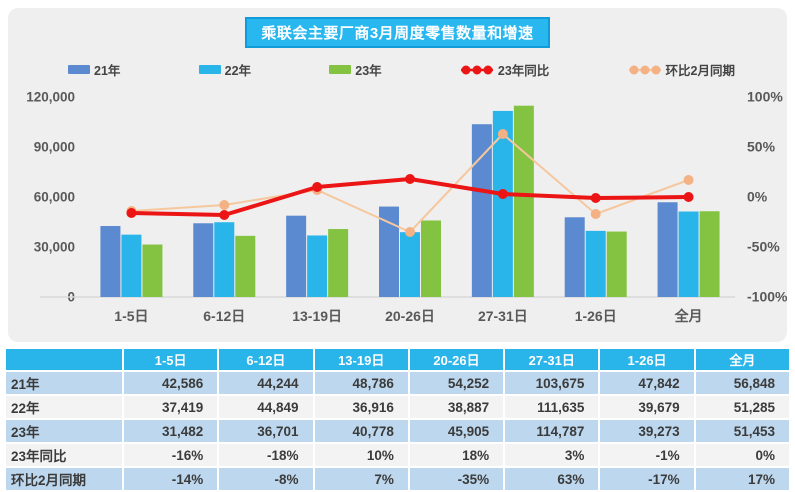 The height and width of the screenshot is (492, 795). What do you see at coordinates (107, 71) in the screenshot?
I see `legend-label: 21年` at bounding box center [107, 71].